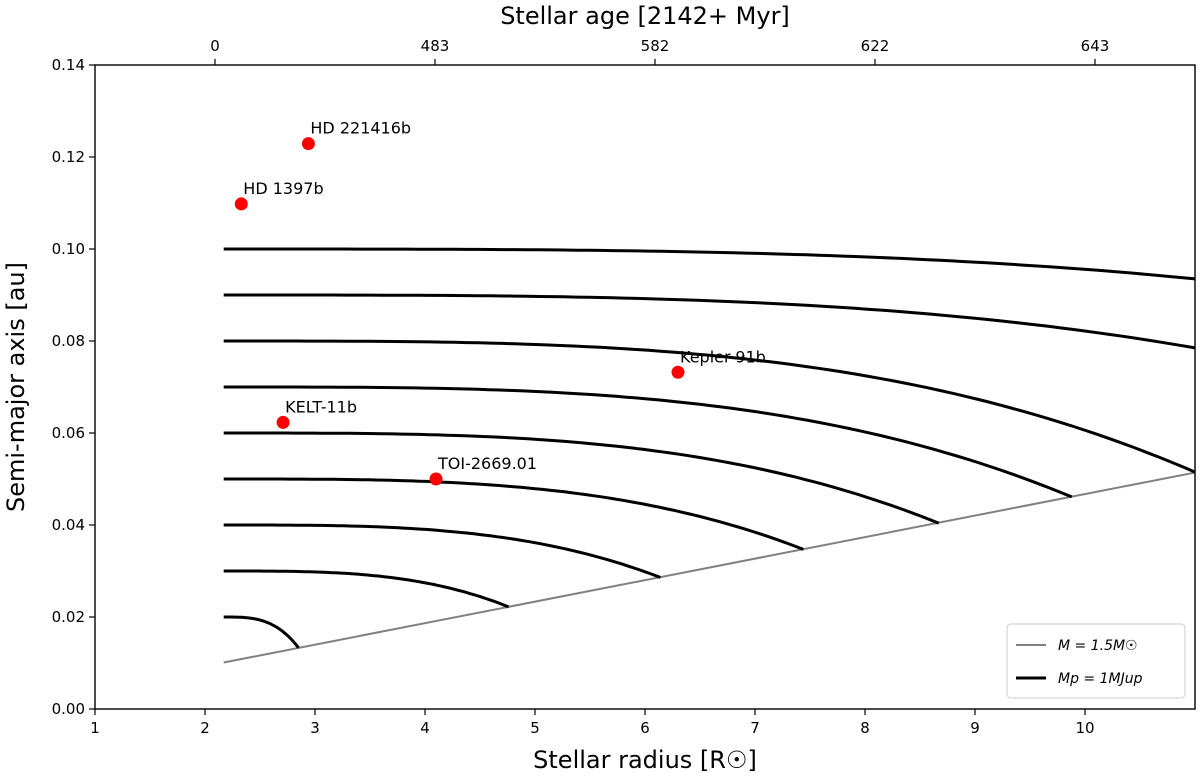 The height and width of the screenshot is (779, 1200). I want to click on top-tick-label-1: 483, so click(435, 46).